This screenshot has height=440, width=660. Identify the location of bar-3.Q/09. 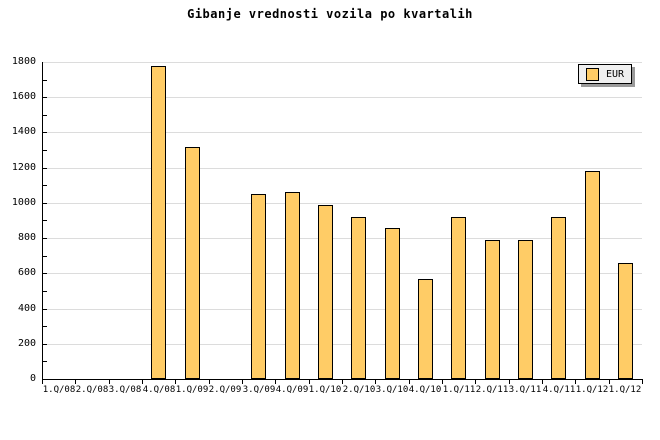
(258, 286).